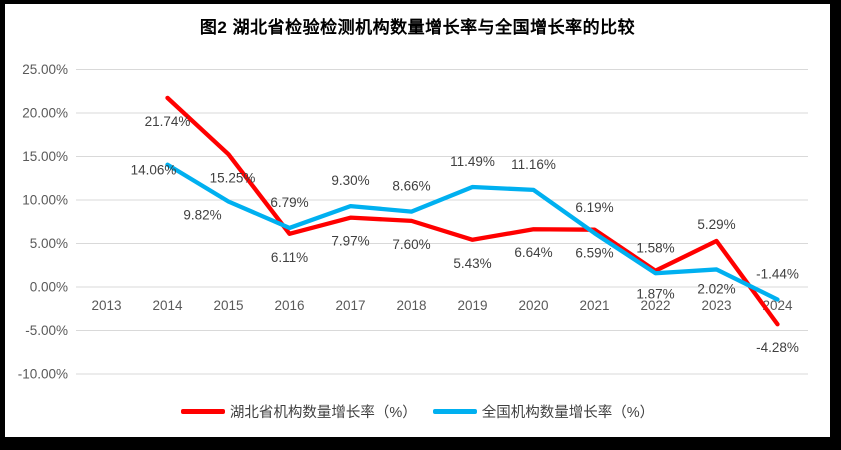  What do you see at coordinates (289, 257) in the screenshot?
I see `data-label: 6.11%` at bounding box center [289, 257].